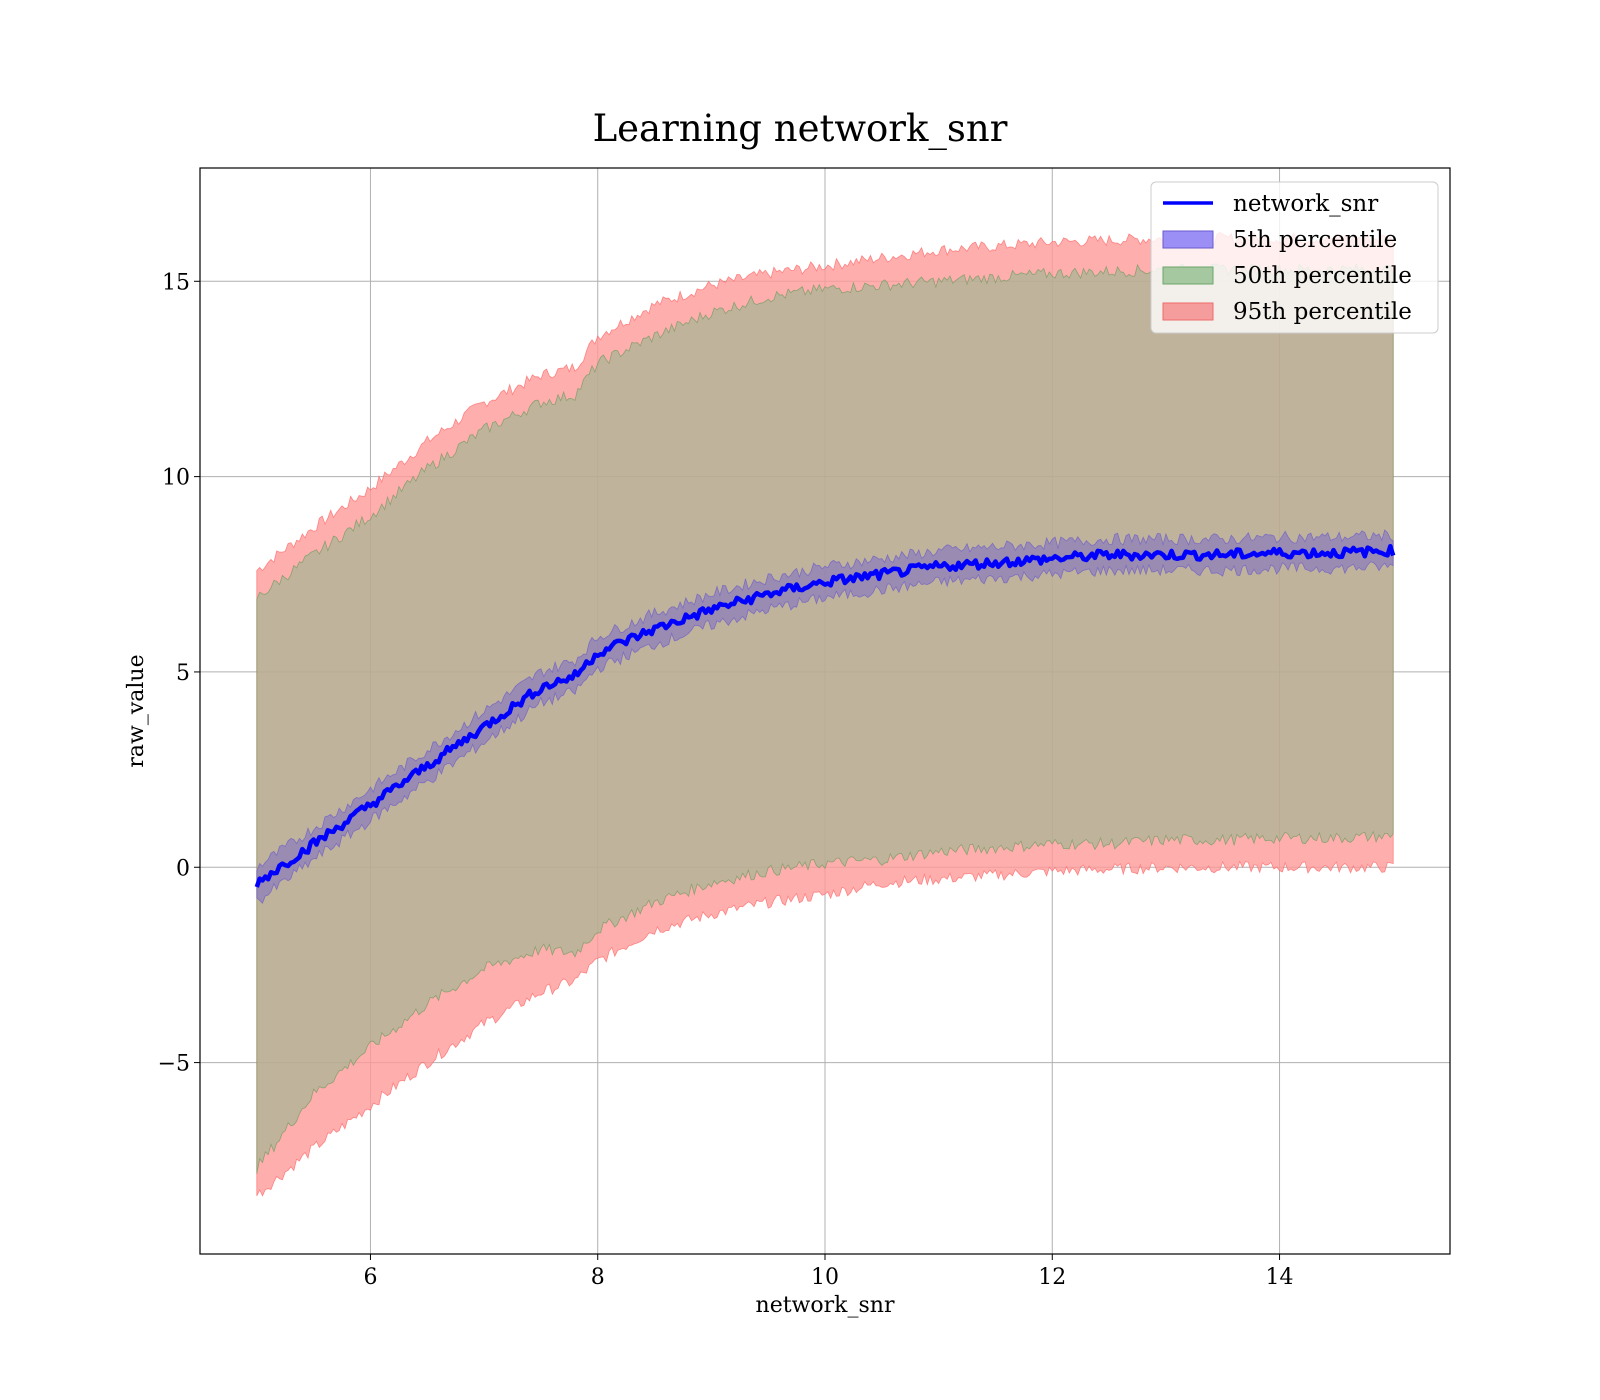  What do you see at coordinates (825, 1277) in the screenshot?
I see `x-tick-label: 10` at bounding box center [825, 1277].